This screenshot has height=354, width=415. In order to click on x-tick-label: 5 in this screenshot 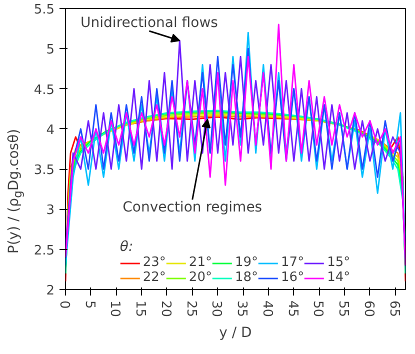, I will do `click(89, 304)`.